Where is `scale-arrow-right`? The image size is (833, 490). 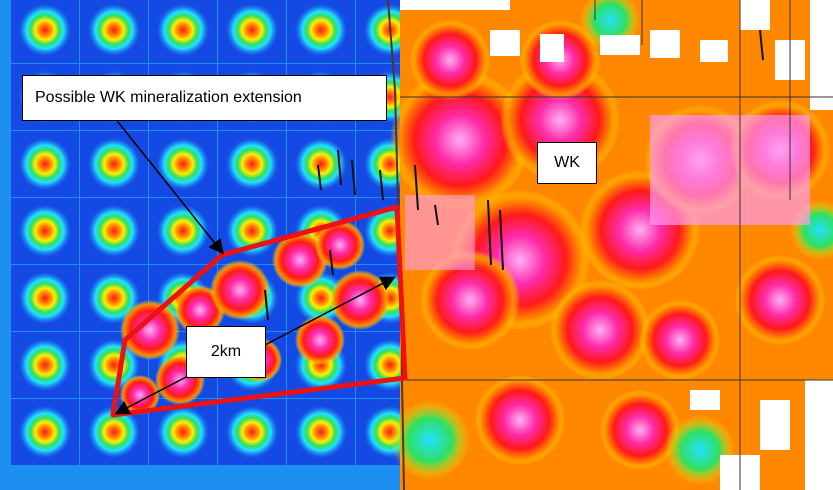 scale-arrow-right is located at coordinates (330, 311).